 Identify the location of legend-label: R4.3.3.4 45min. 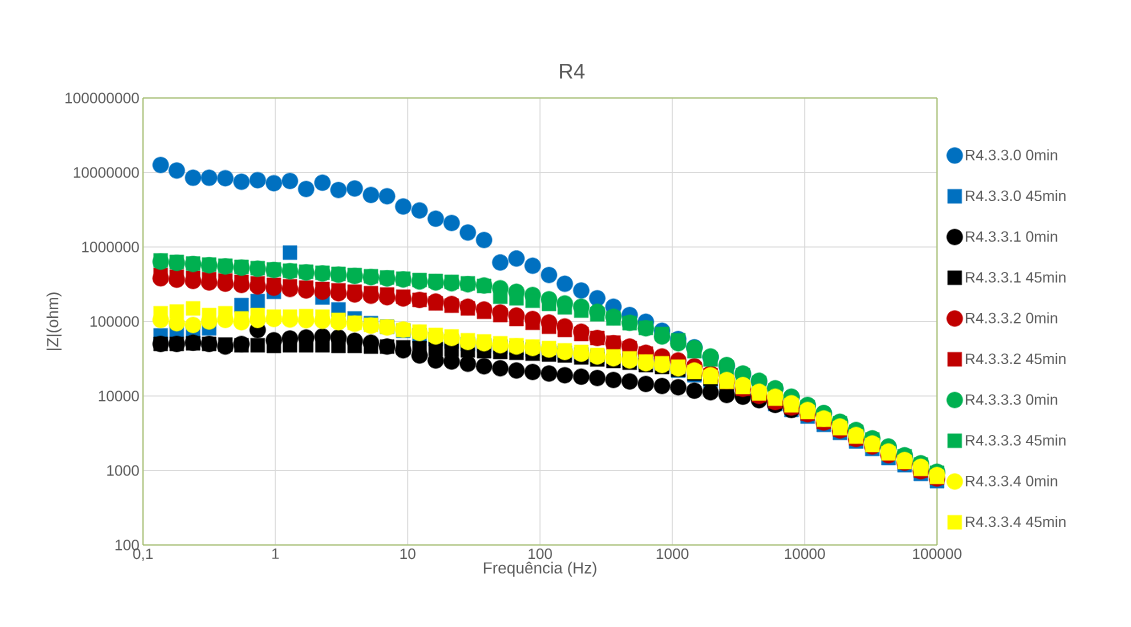
(1015, 522).